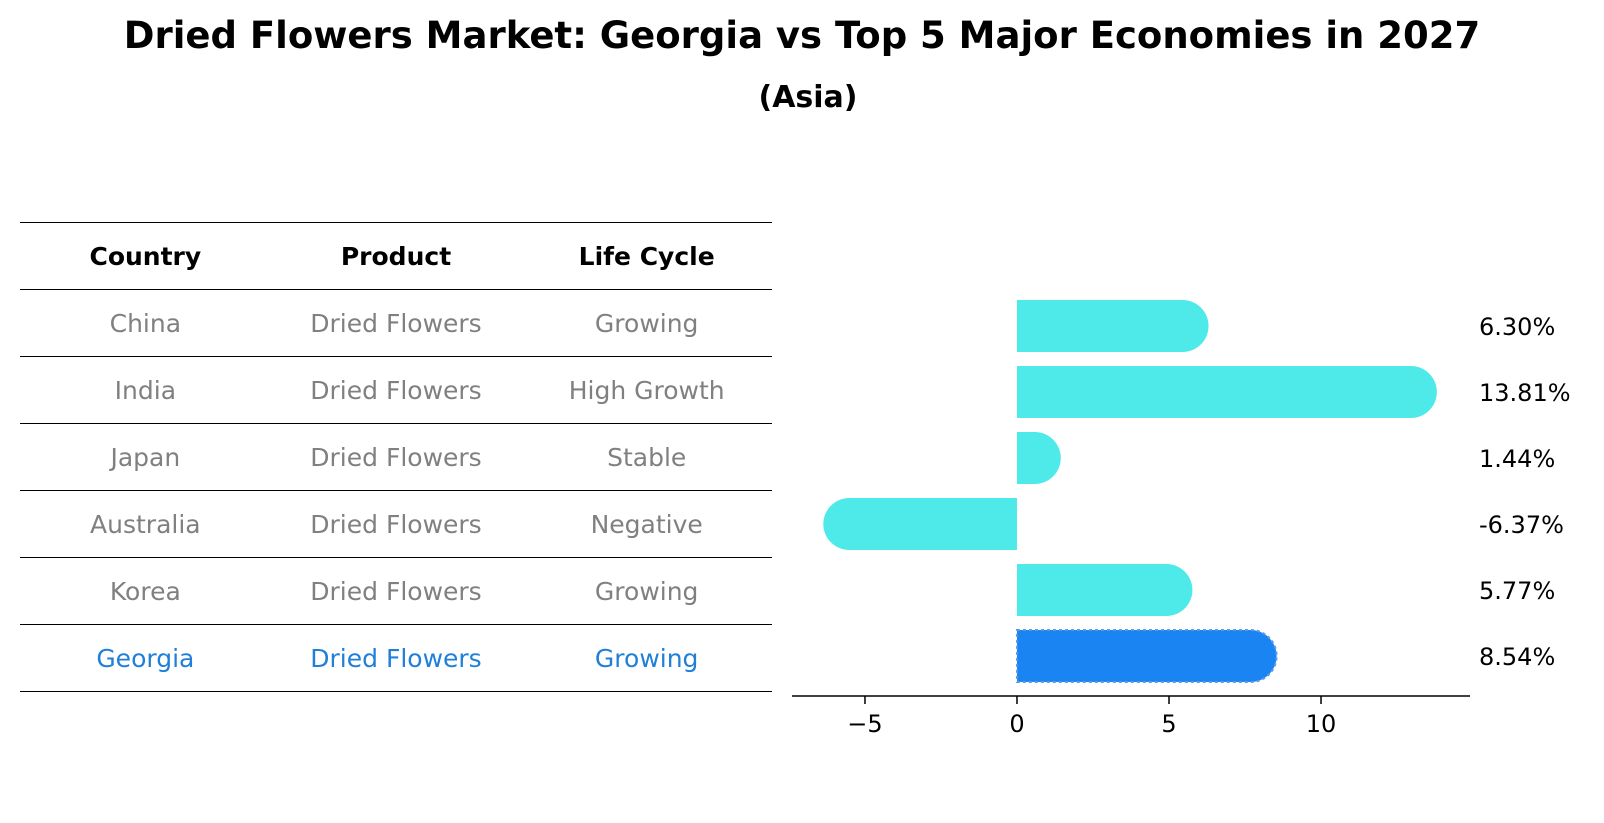  What do you see at coordinates (1226, 392) in the screenshot?
I see `bar-india` at bounding box center [1226, 392].